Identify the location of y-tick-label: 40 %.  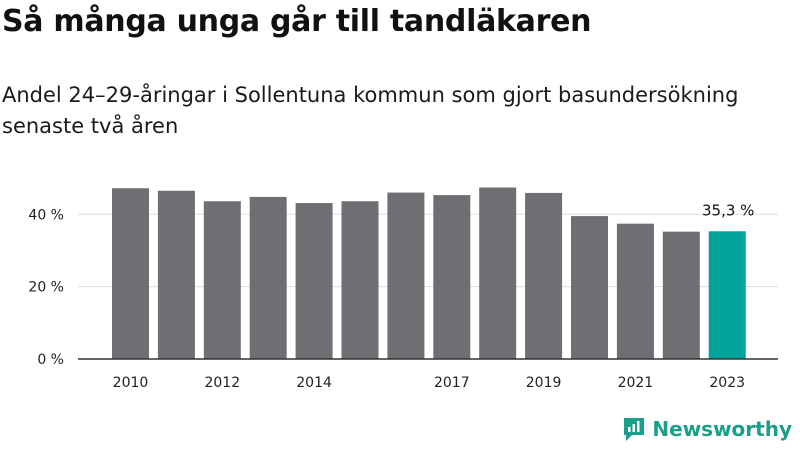
(46, 215).